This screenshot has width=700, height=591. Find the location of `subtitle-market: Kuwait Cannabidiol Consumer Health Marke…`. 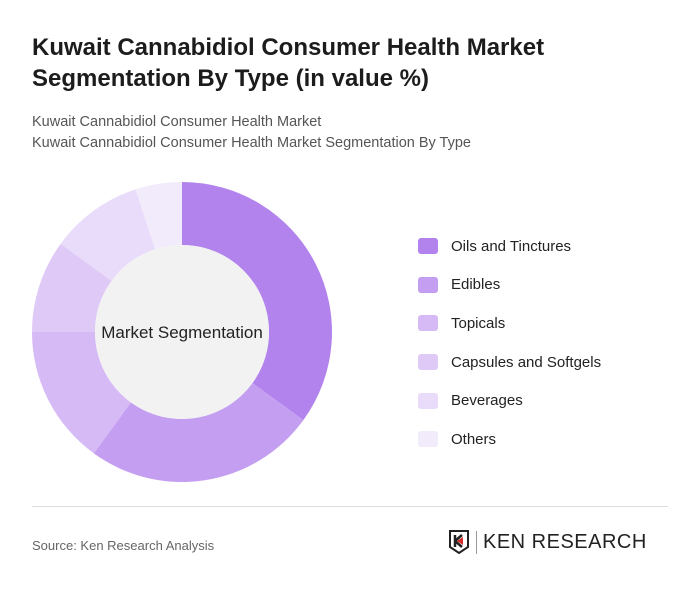

subtitle-market: Kuwait Cannabidiol Consumer Health Marke… is located at coordinates (177, 122).